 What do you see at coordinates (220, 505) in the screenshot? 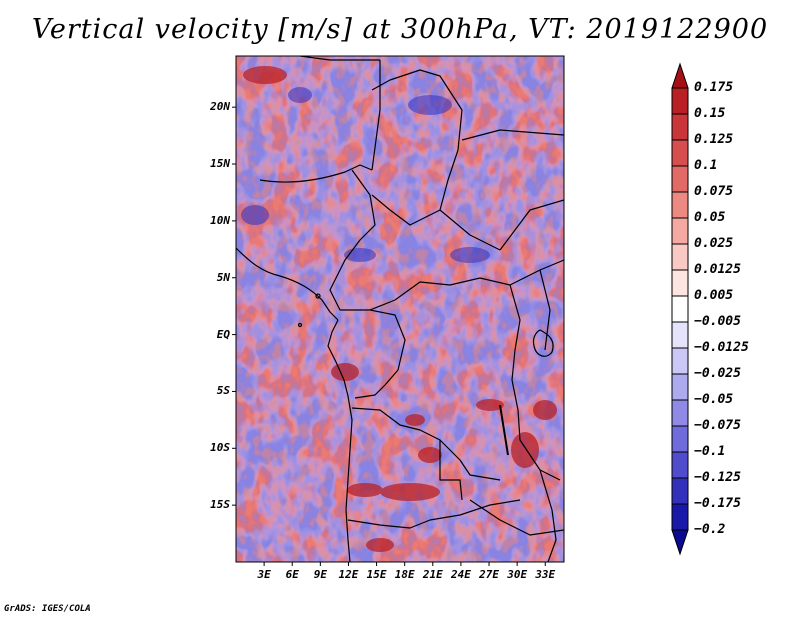
I see `lat-label: 15S` at bounding box center [220, 505].